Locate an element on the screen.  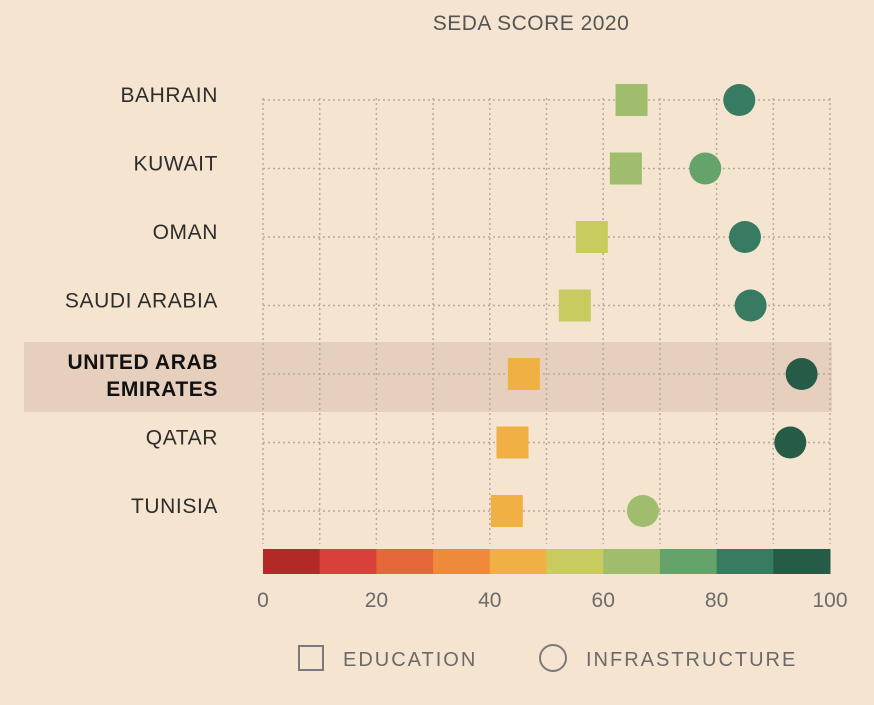
category-label: SAUDI ARABIA is located at coordinates (141, 301).